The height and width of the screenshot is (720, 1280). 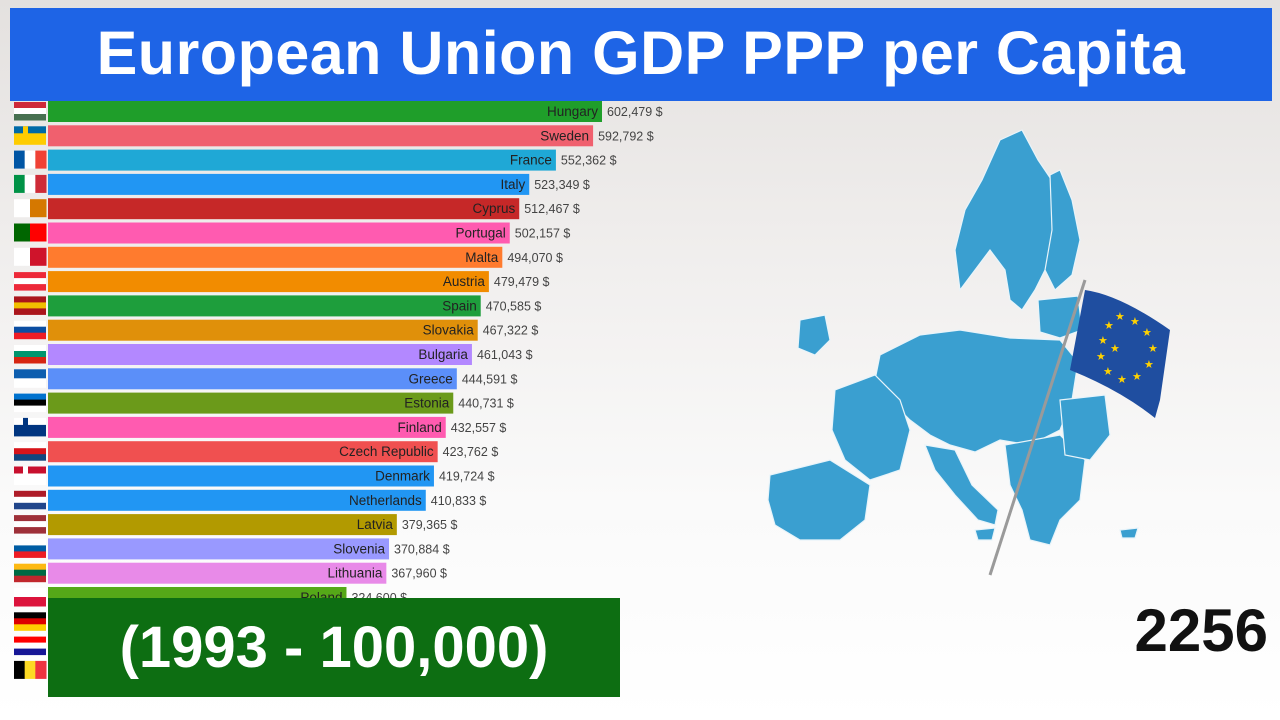 What do you see at coordinates (449, 330) in the screenshot?
I see `bar-category-label: Slovakia` at bounding box center [449, 330].